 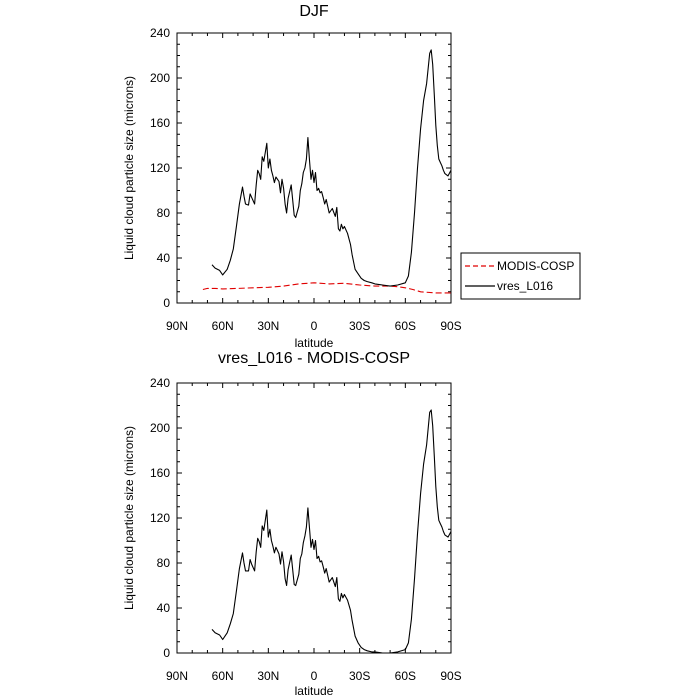 I want to click on top-y-tick-label: 80, so click(x=164, y=213).